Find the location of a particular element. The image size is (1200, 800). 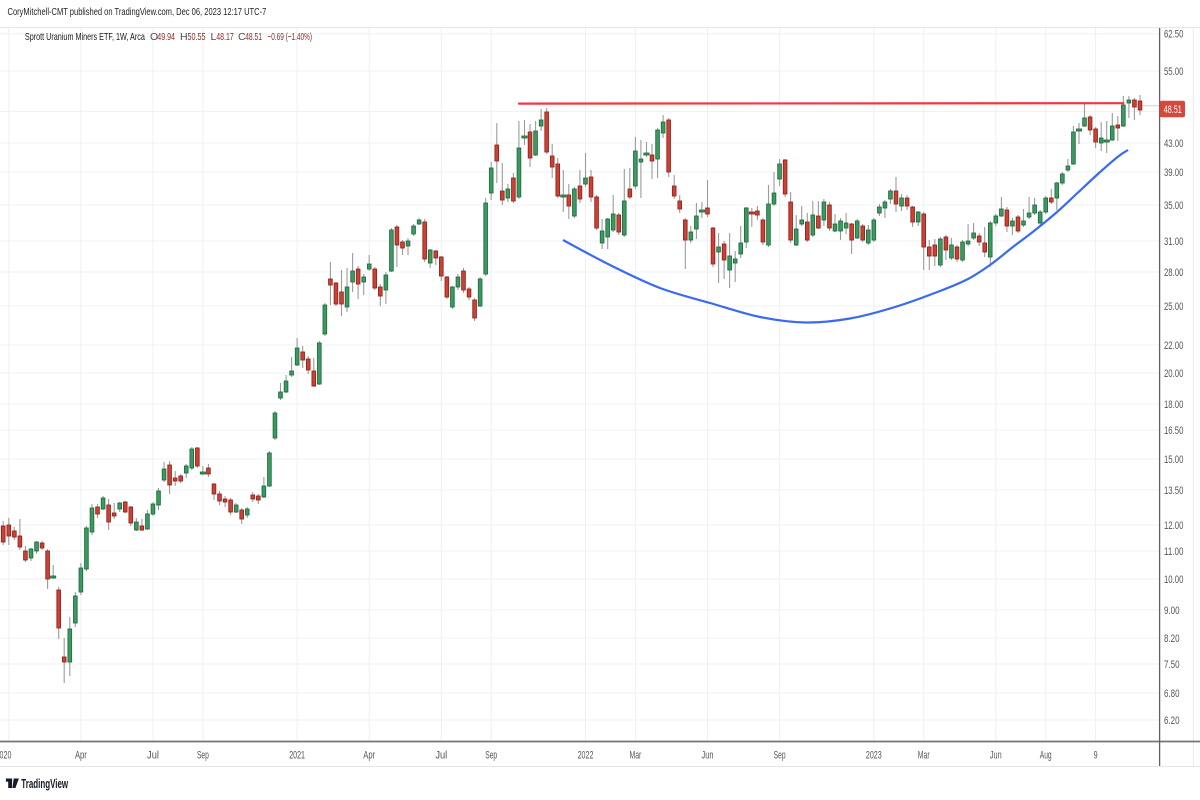

svg-text: 8.20 is located at coordinates (1172, 639).